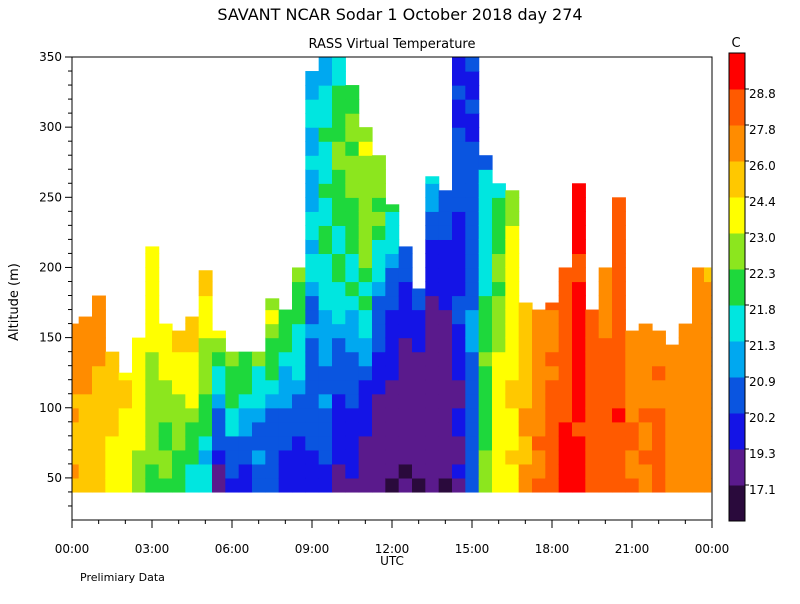  I want to click on x-tick-label: 09:00, so click(312, 549).